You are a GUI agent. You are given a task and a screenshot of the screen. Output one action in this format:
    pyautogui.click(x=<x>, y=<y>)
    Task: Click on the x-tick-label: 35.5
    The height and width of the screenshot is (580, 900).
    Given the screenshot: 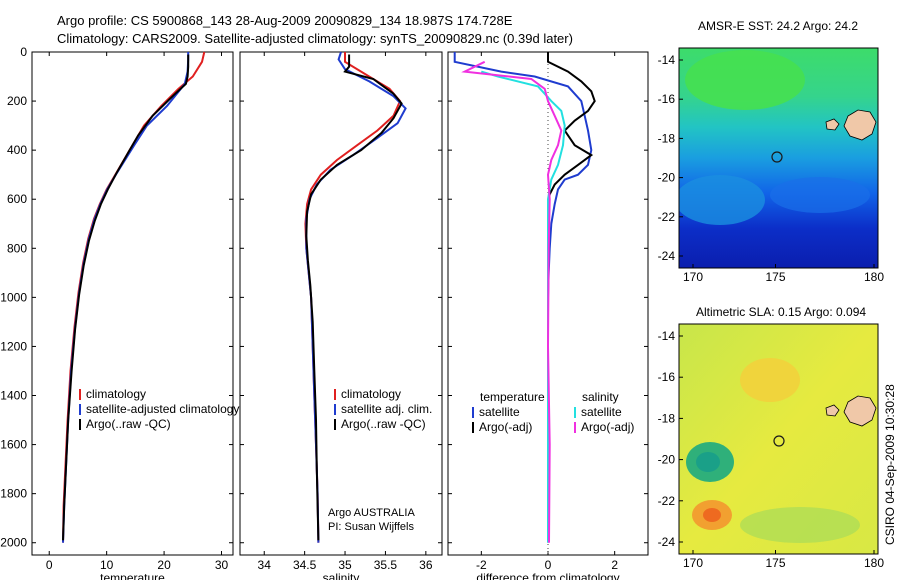 What is the action you would take?
    pyautogui.click(x=386, y=565)
    